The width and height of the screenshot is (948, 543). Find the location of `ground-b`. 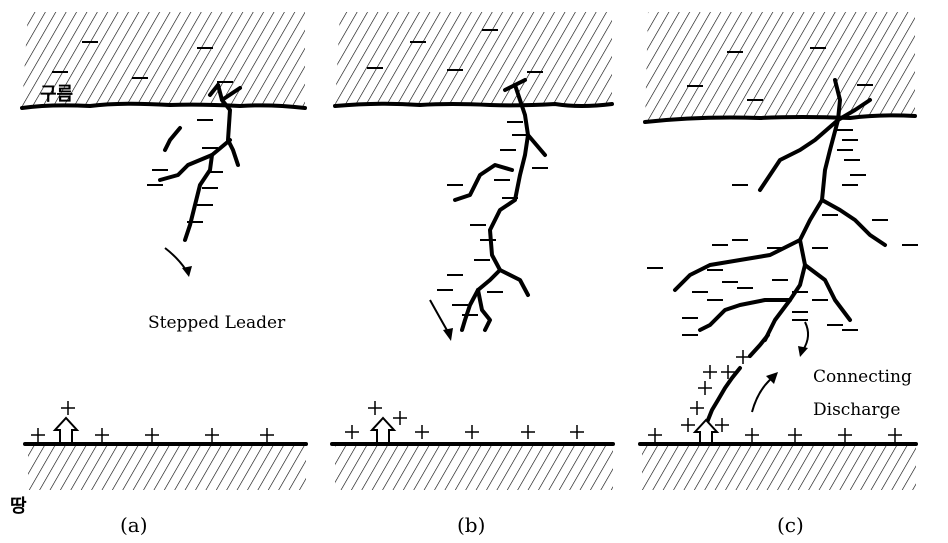

ground-b is located at coordinates (474, 467).